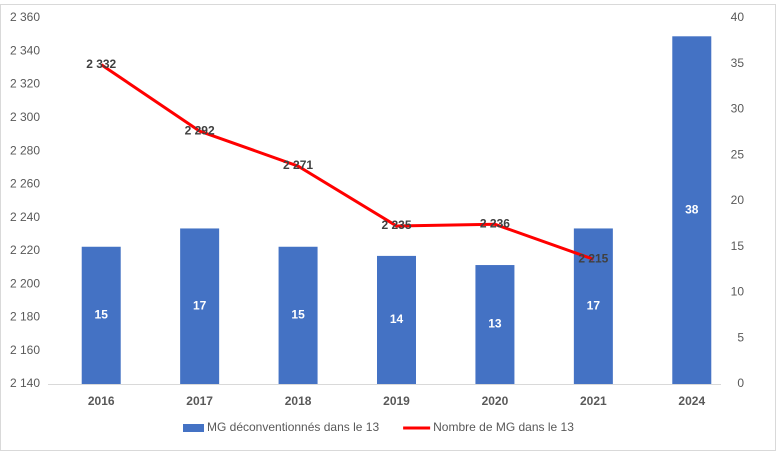  What do you see at coordinates (738, 154) in the screenshot?
I see `y2-tick-label: 25` at bounding box center [738, 154].